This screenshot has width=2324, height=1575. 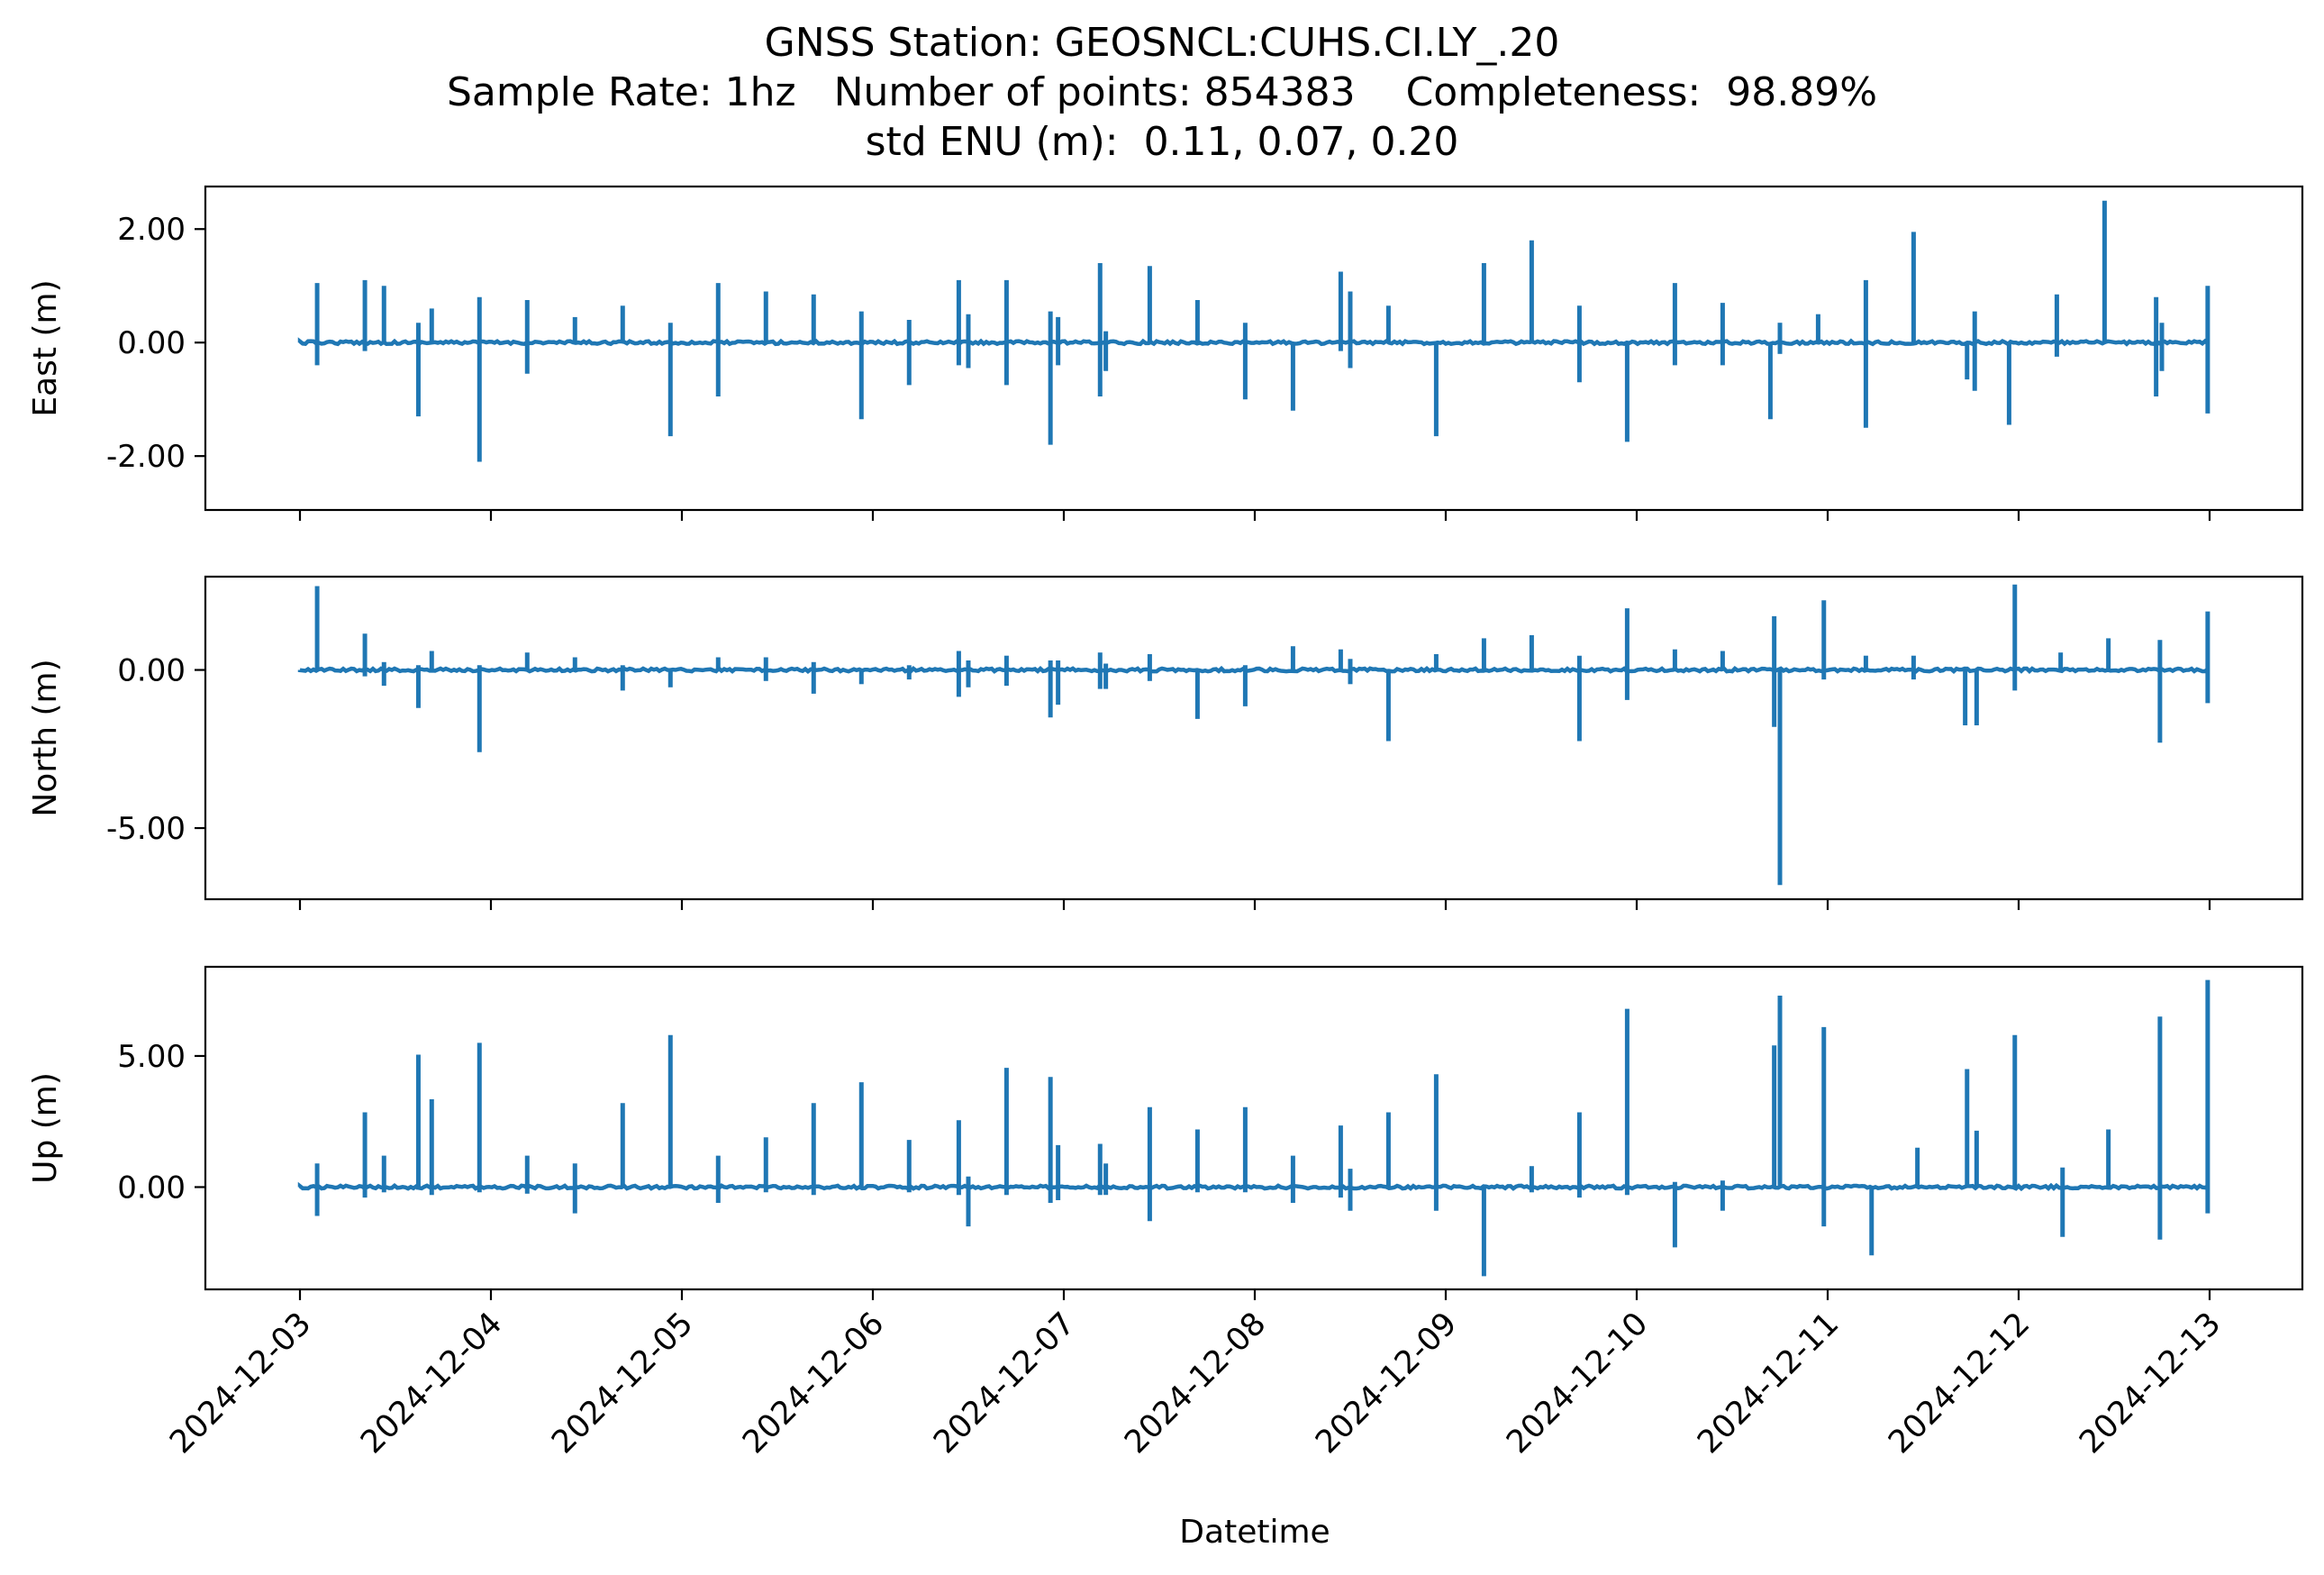 I want to click on north-baseline-trace, so click(x=1254, y=670).